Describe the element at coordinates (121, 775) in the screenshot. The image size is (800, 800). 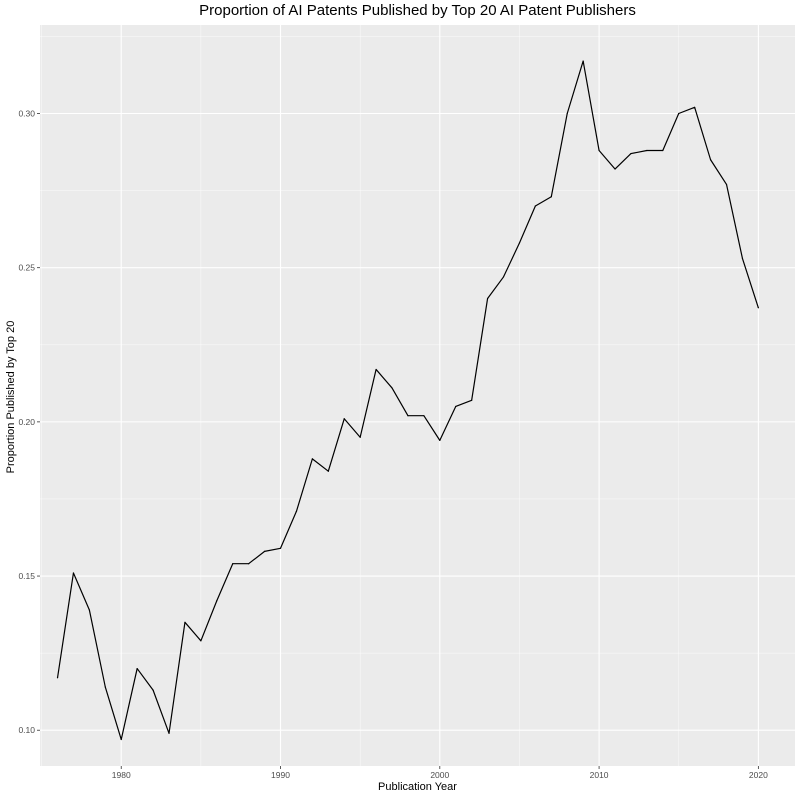
I see `x-tick-label: 1980` at that location.